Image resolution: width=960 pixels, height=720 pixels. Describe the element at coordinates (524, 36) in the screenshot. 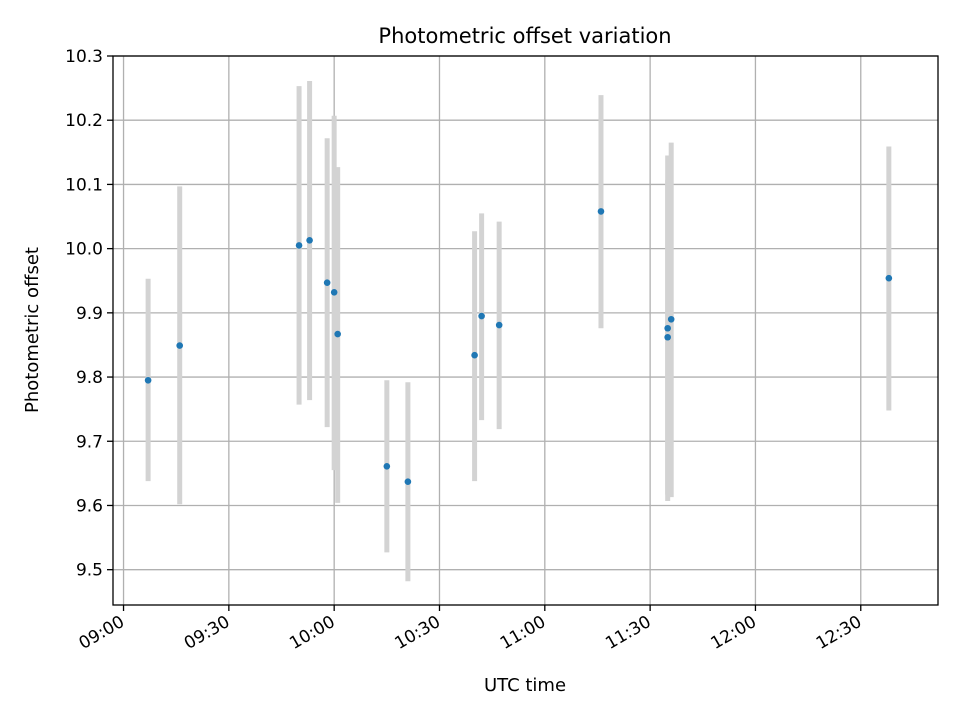

I see `chart-title: Photometric offset variation` at that location.